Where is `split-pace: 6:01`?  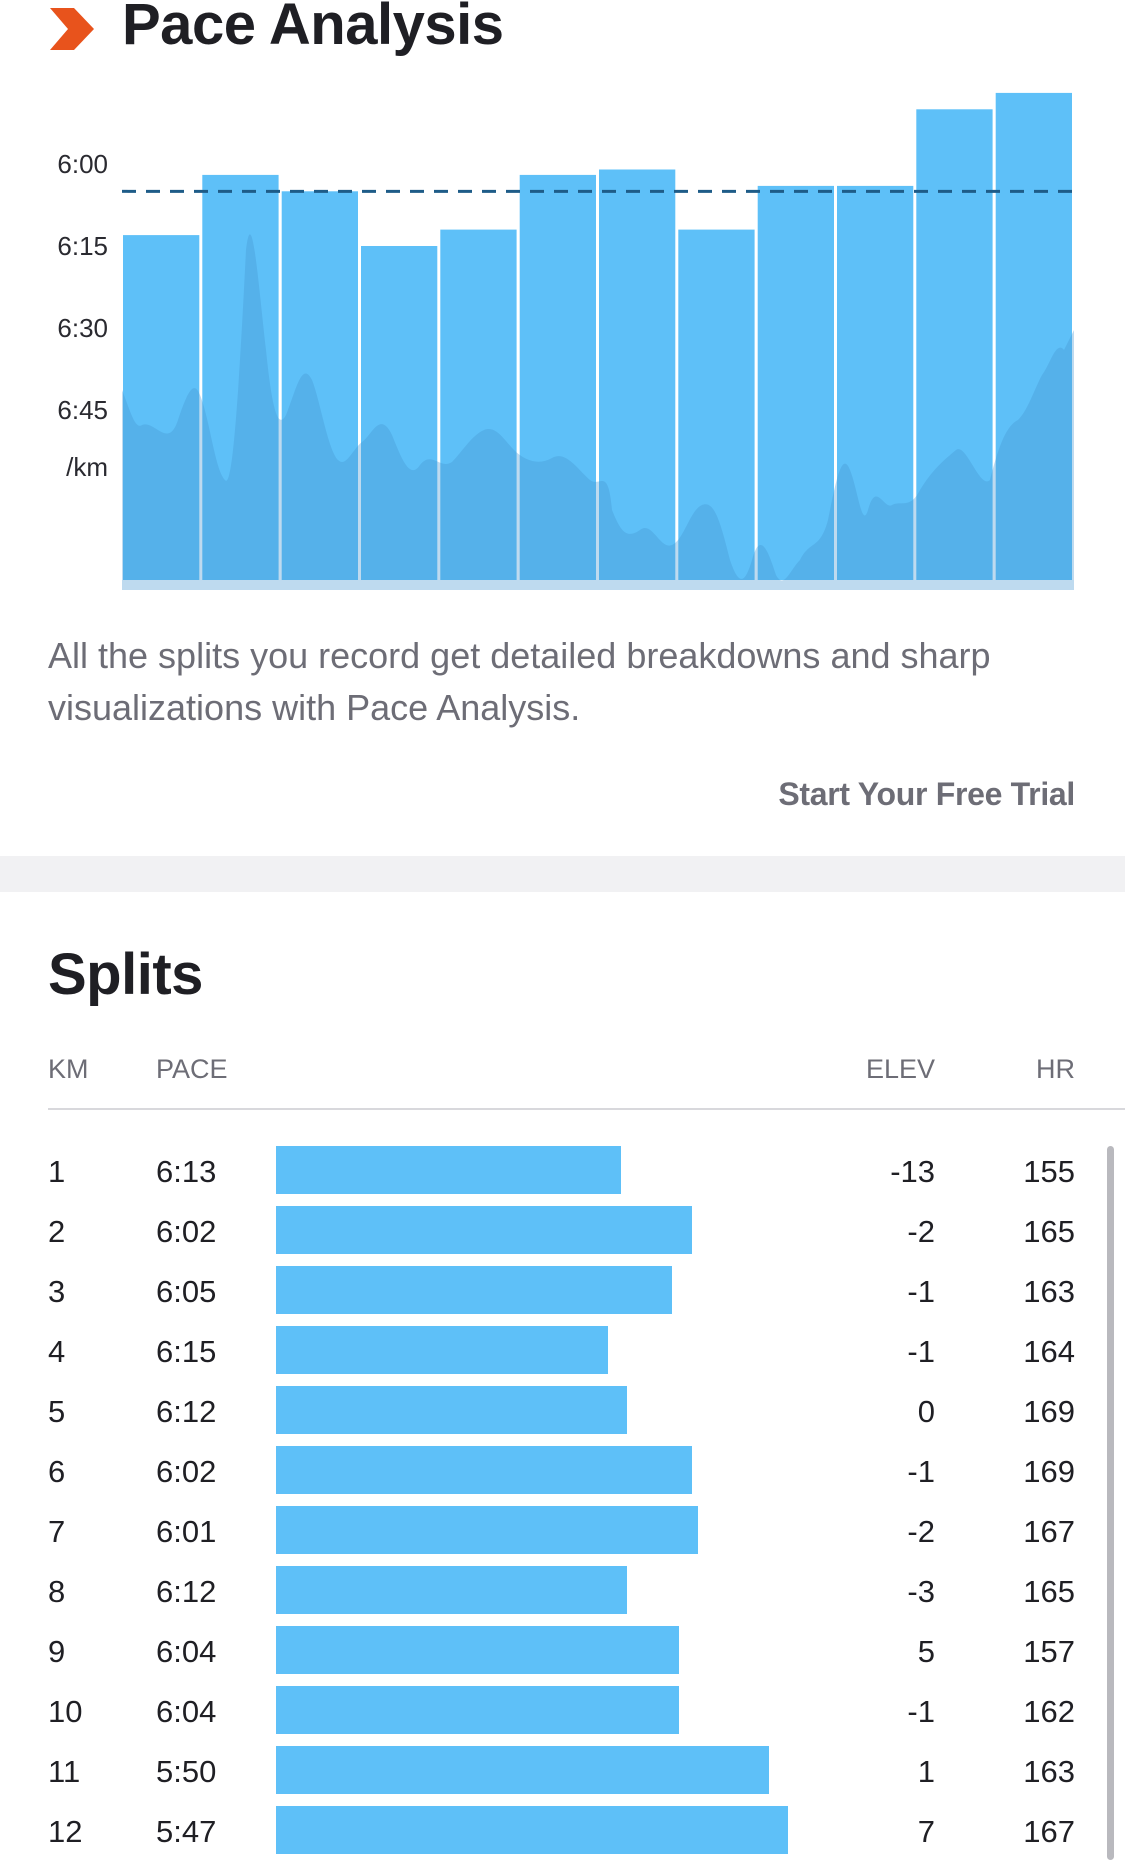
split-pace: 6:01 is located at coordinates (186, 1531).